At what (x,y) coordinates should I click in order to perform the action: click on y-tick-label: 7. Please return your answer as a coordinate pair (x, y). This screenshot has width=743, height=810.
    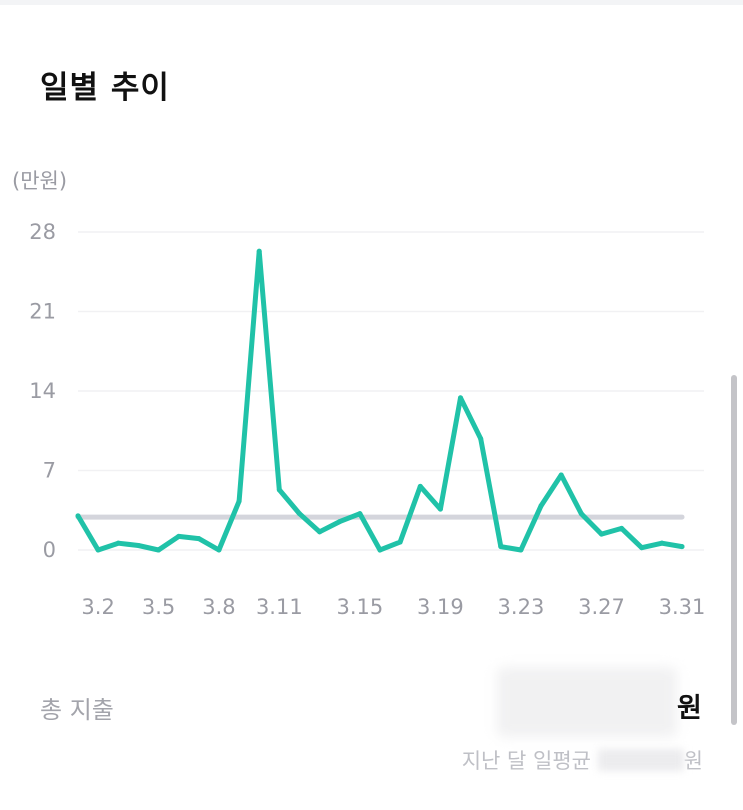
    Looking at the image, I should click on (49, 471).